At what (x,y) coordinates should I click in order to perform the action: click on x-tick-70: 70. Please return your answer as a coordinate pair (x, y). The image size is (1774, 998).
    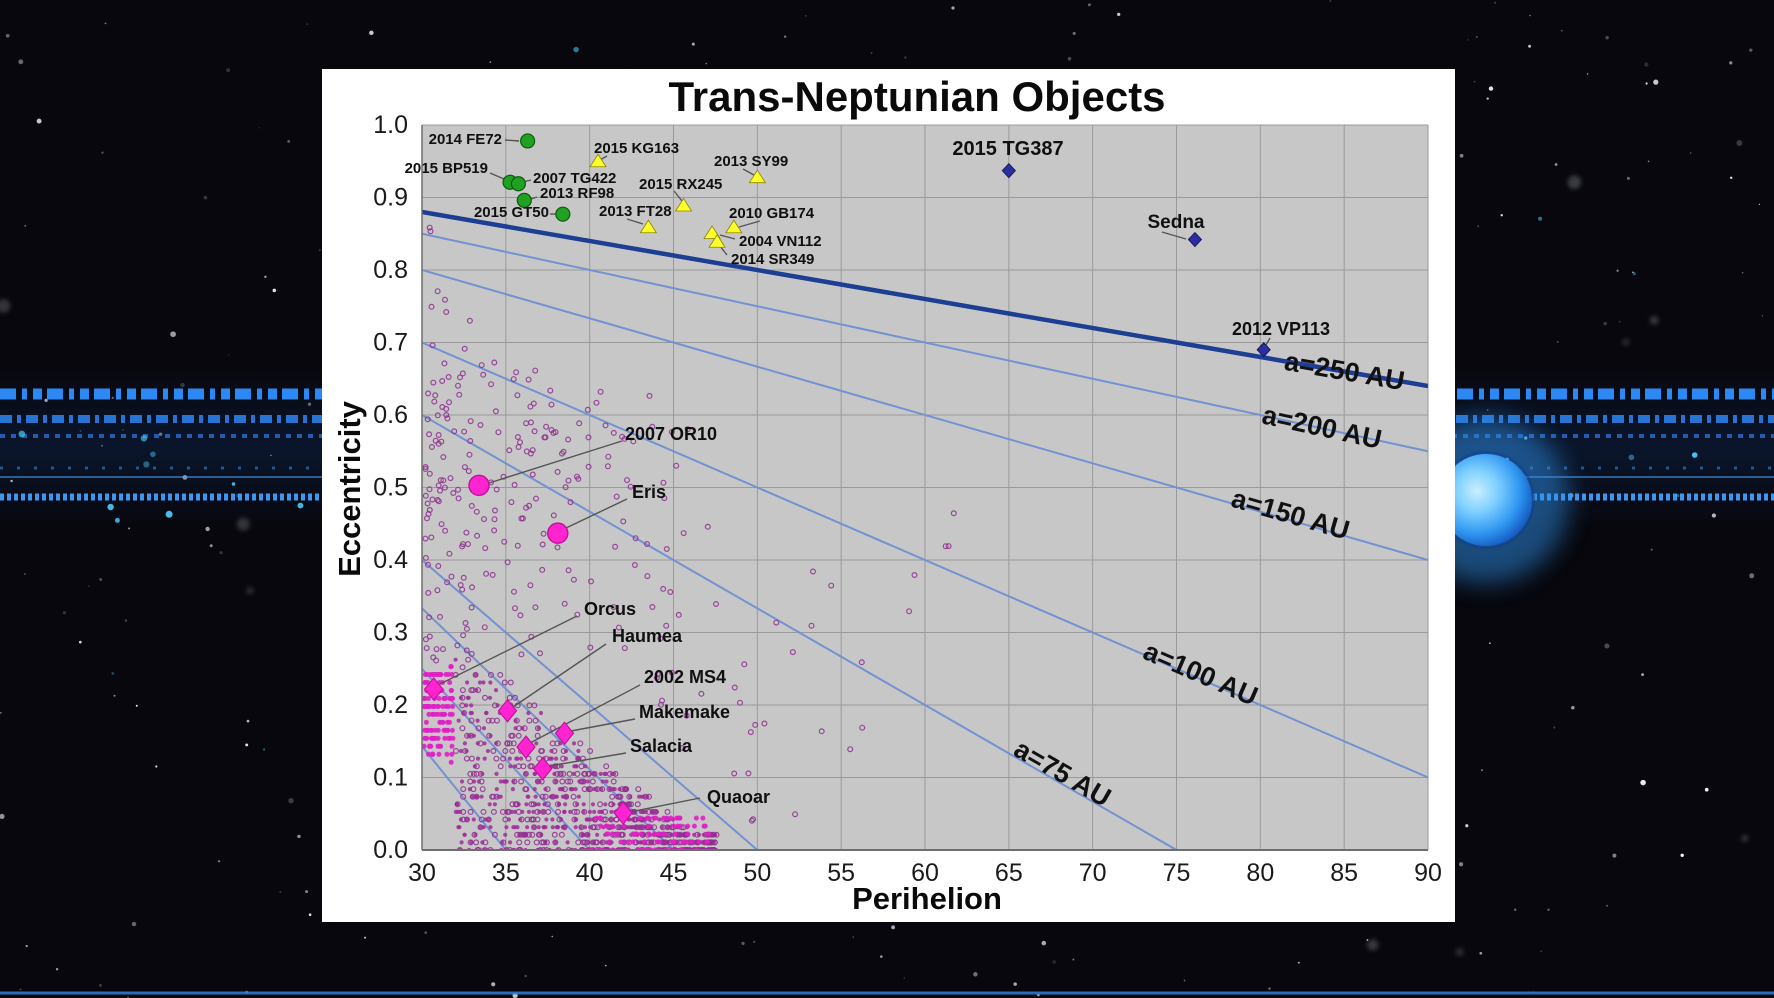
    Looking at the image, I should click on (1093, 873).